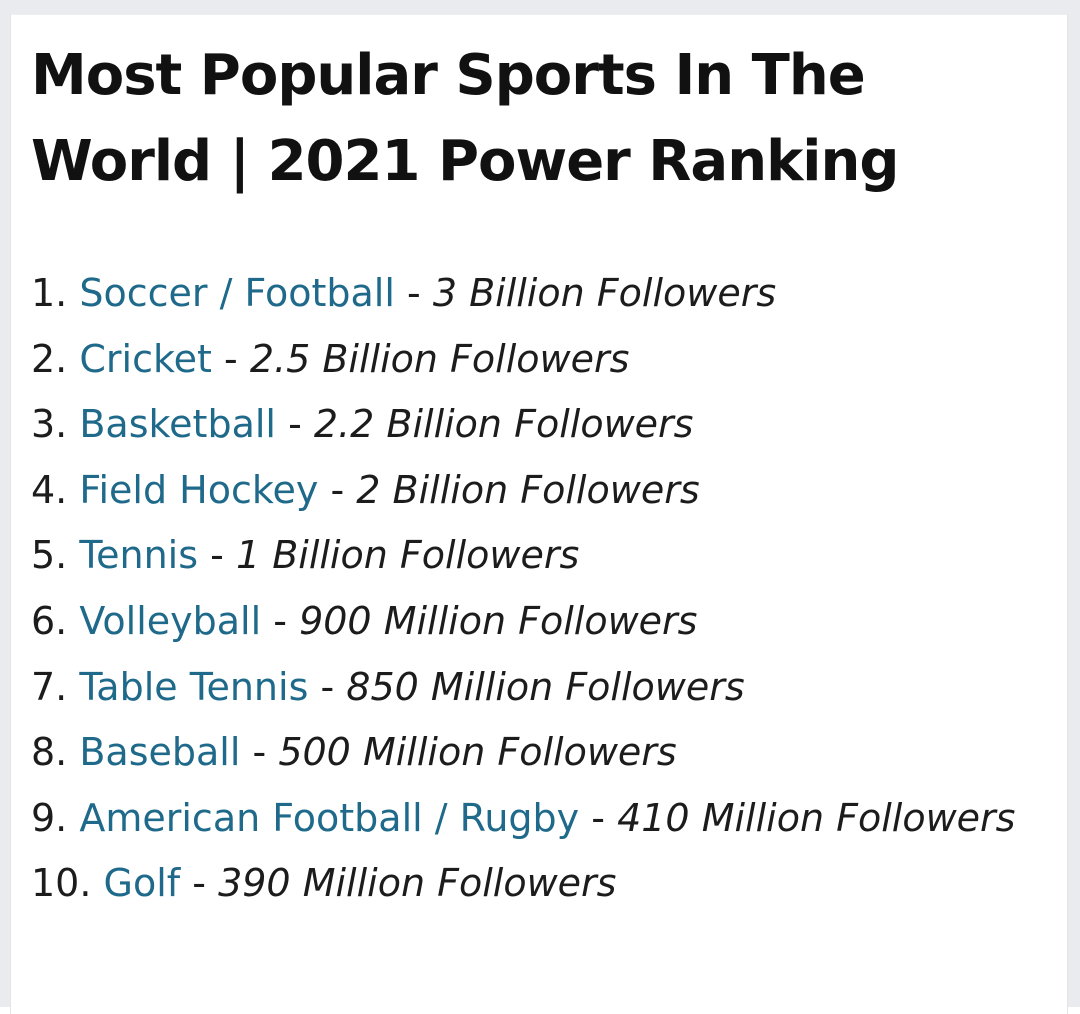 The width and height of the screenshot is (1080, 1014). What do you see at coordinates (816, 817) in the screenshot?
I see `follower-count: 410 Million Followers` at bounding box center [816, 817].